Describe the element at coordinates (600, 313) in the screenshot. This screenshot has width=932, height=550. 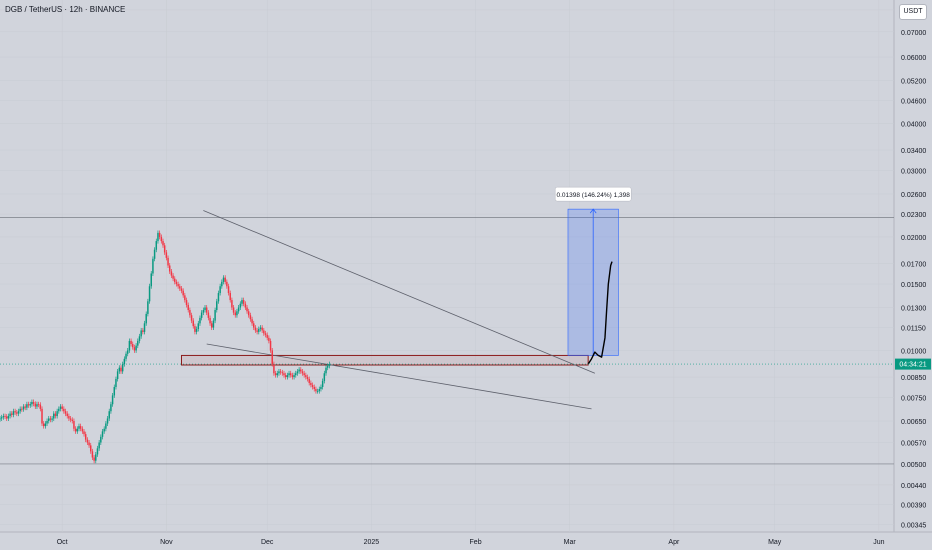
I see `projection-path` at that location.